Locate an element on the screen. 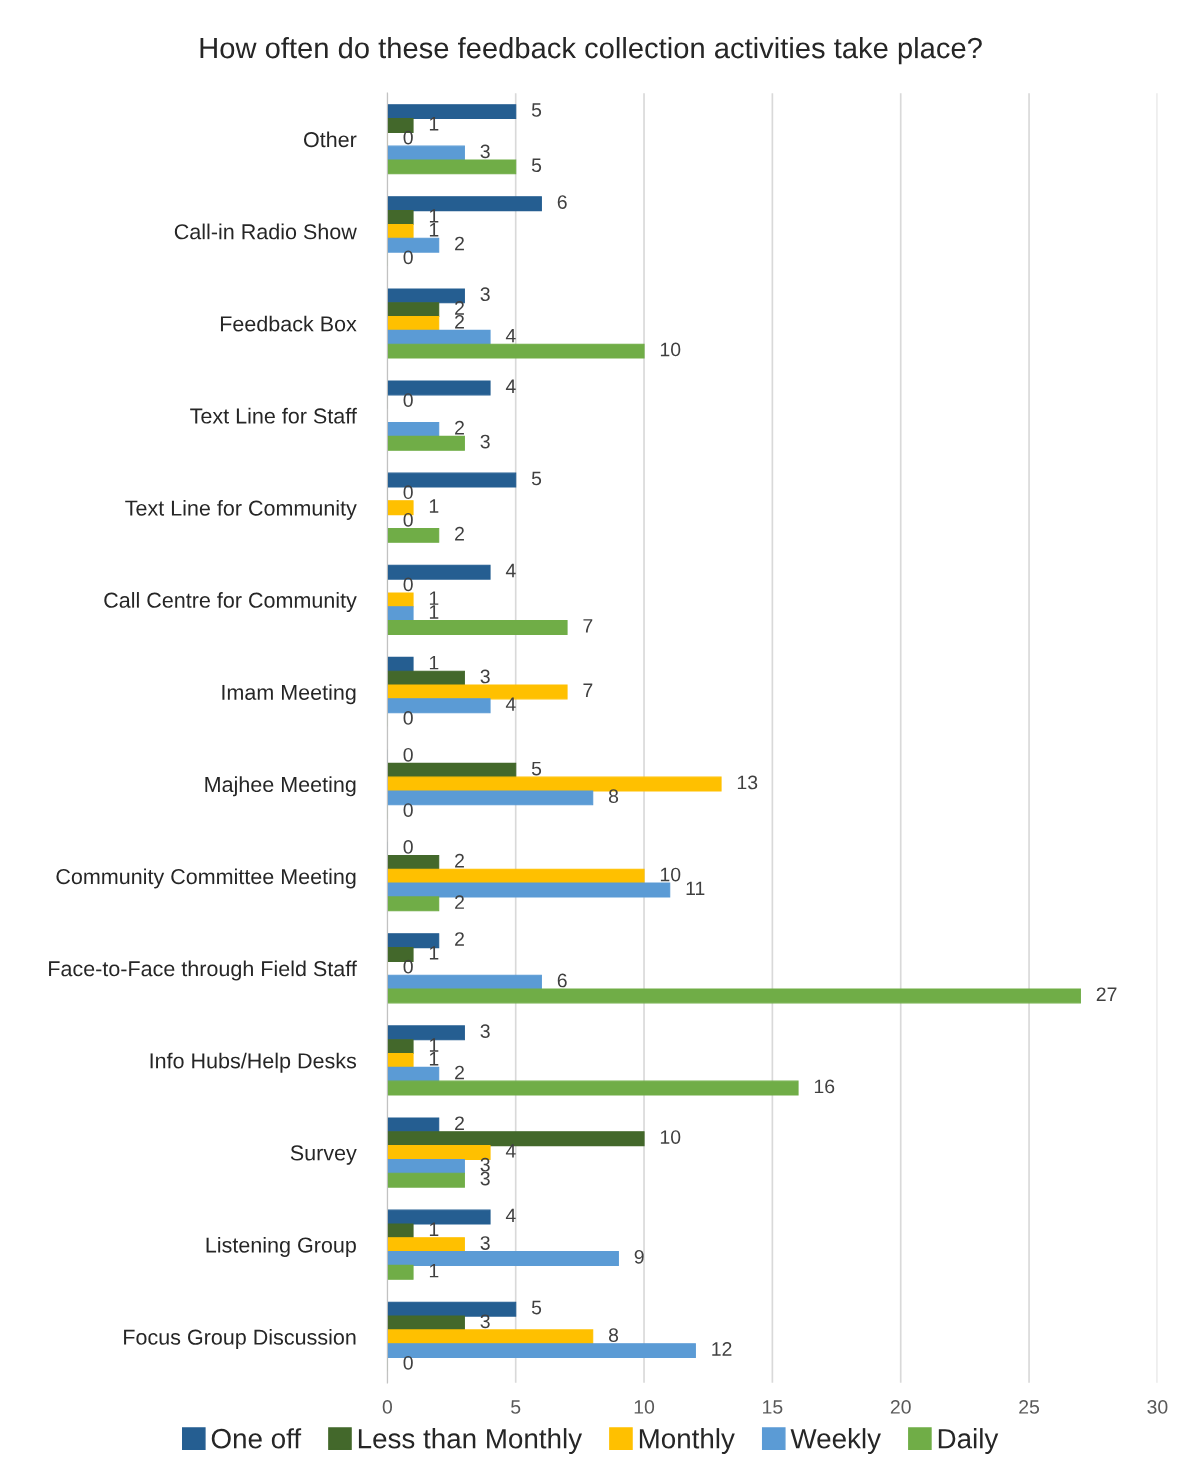 The image size is (1181, 1479). y-tick-label: Listening Group is located at coordinates (281, 1246).